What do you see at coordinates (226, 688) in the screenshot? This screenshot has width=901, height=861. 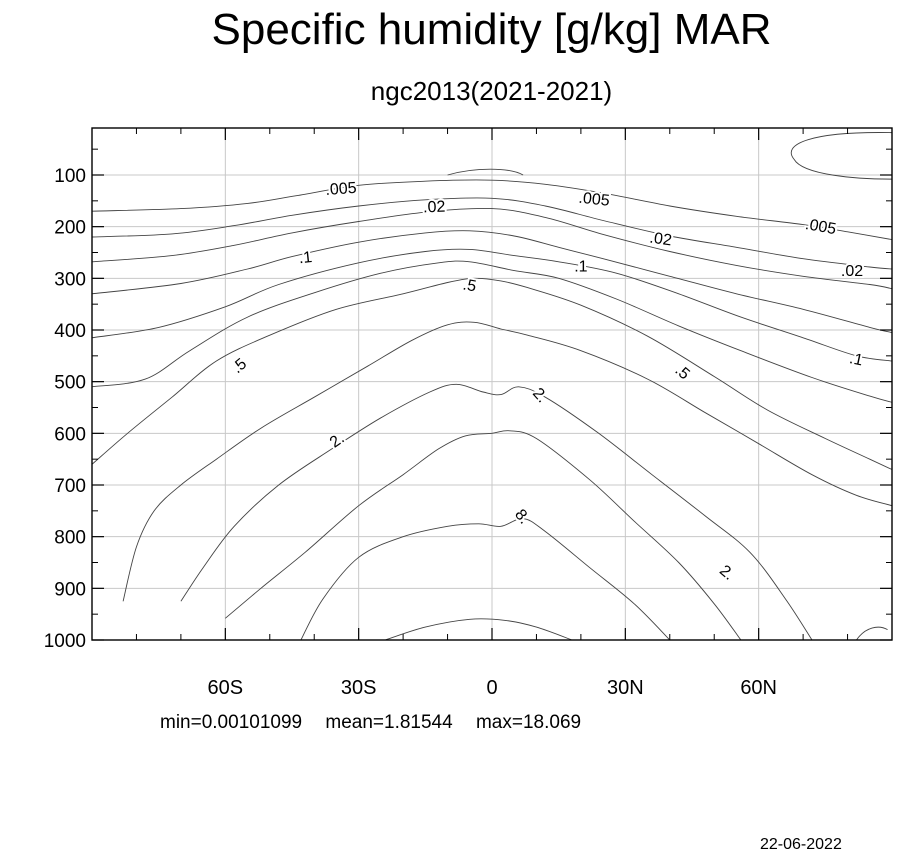 I see `x-tick-label: 60S` at bounding box center [226, 688].